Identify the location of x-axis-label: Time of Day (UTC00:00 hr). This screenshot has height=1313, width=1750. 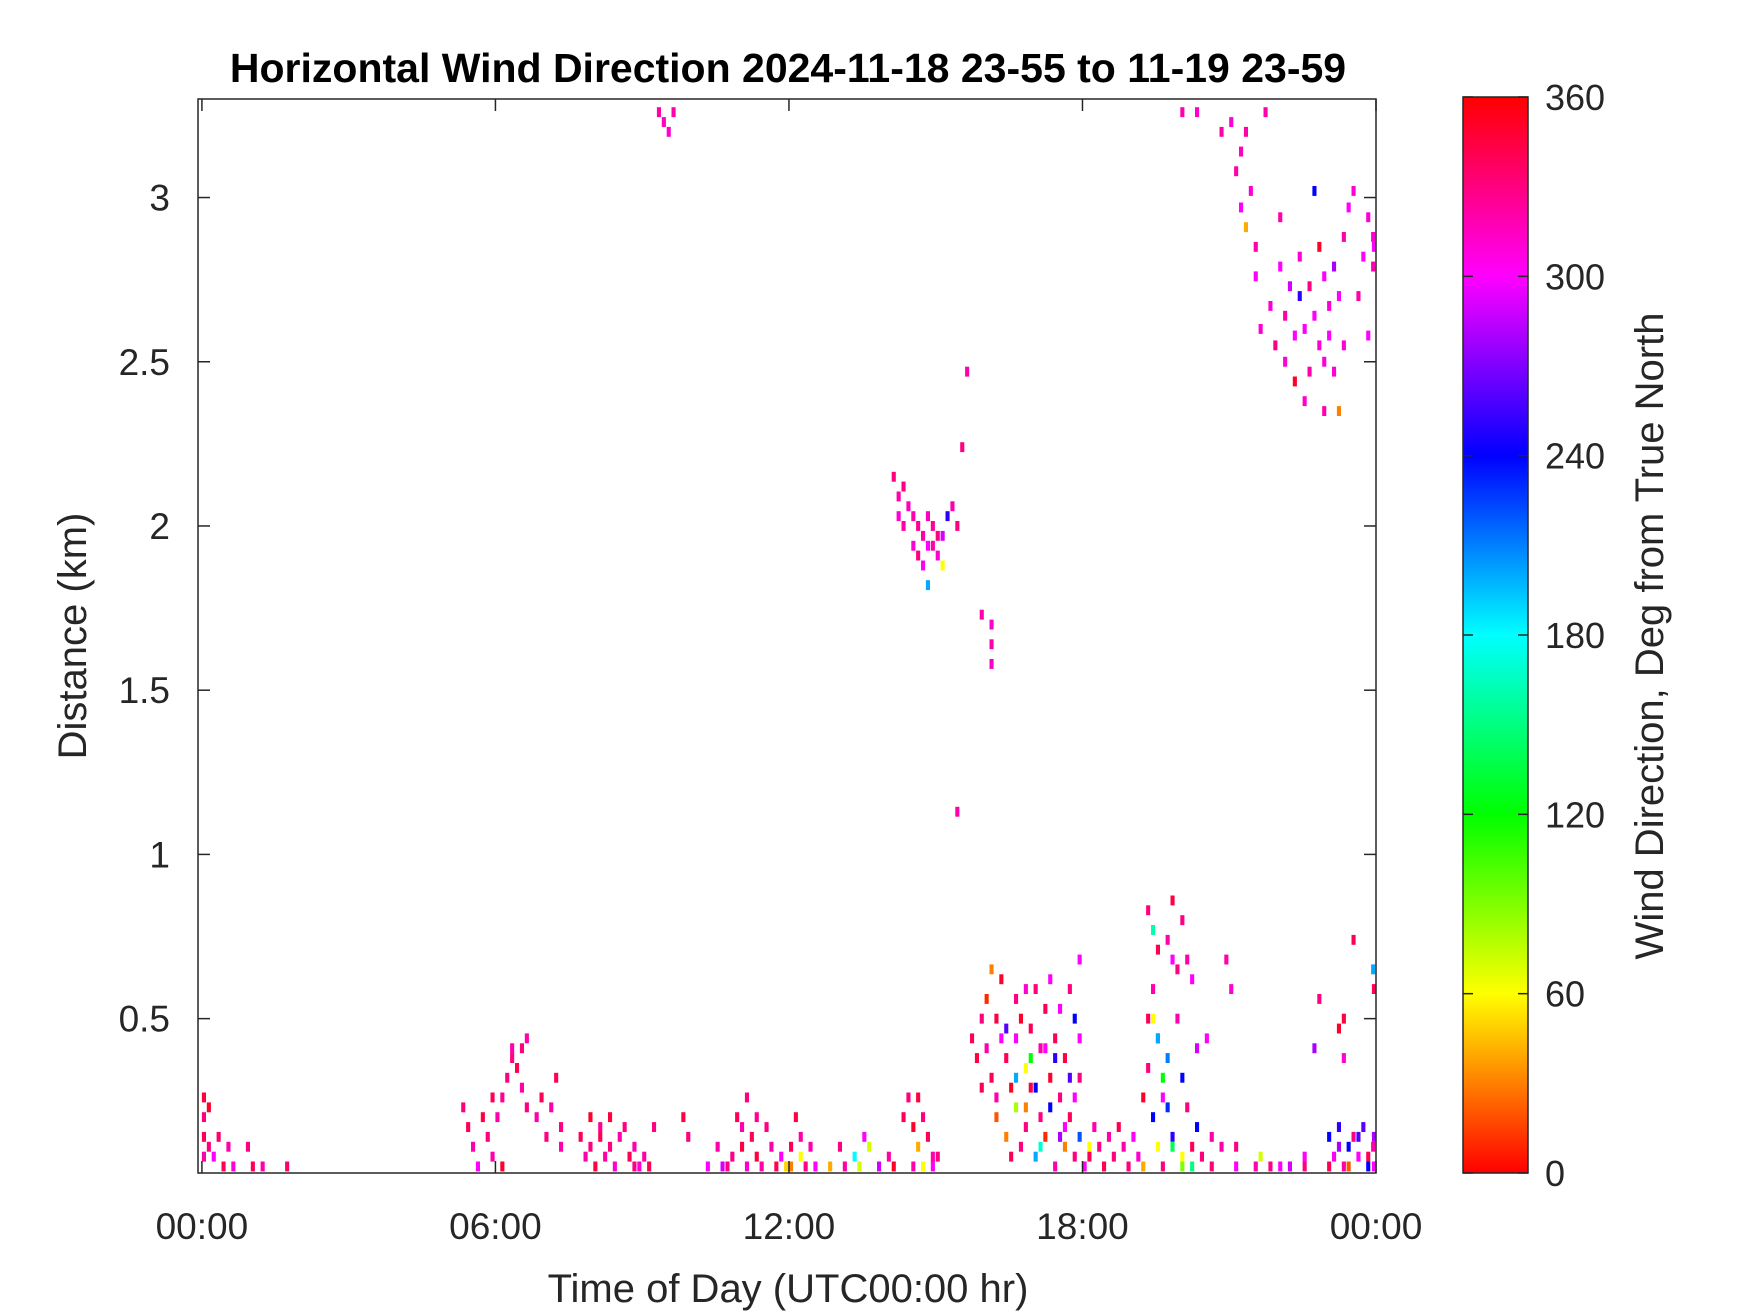
(788, 1289).